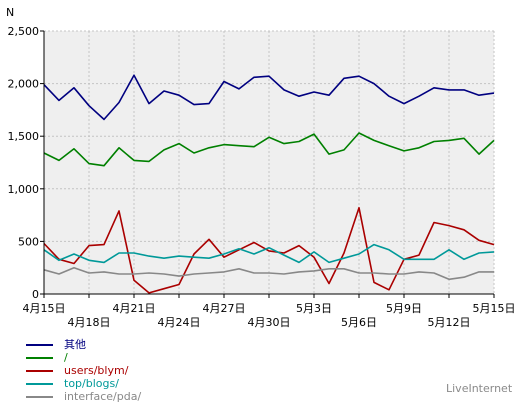  Describe the element at coordinates (179, 322) in the screenshot. I see `x-tick-label: 4月24日` at that location.